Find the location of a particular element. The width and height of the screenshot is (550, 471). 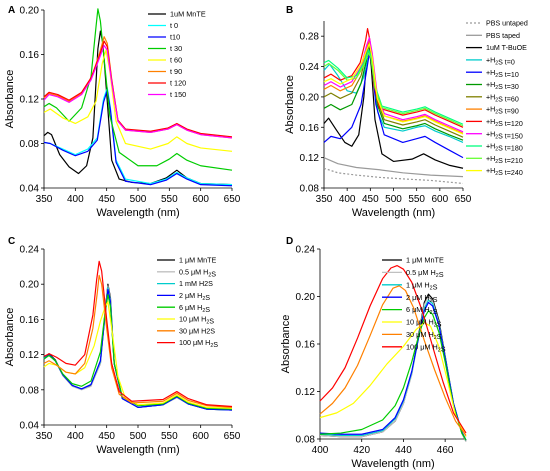

panel-a-letter: A is located at coordinates (11, 10).